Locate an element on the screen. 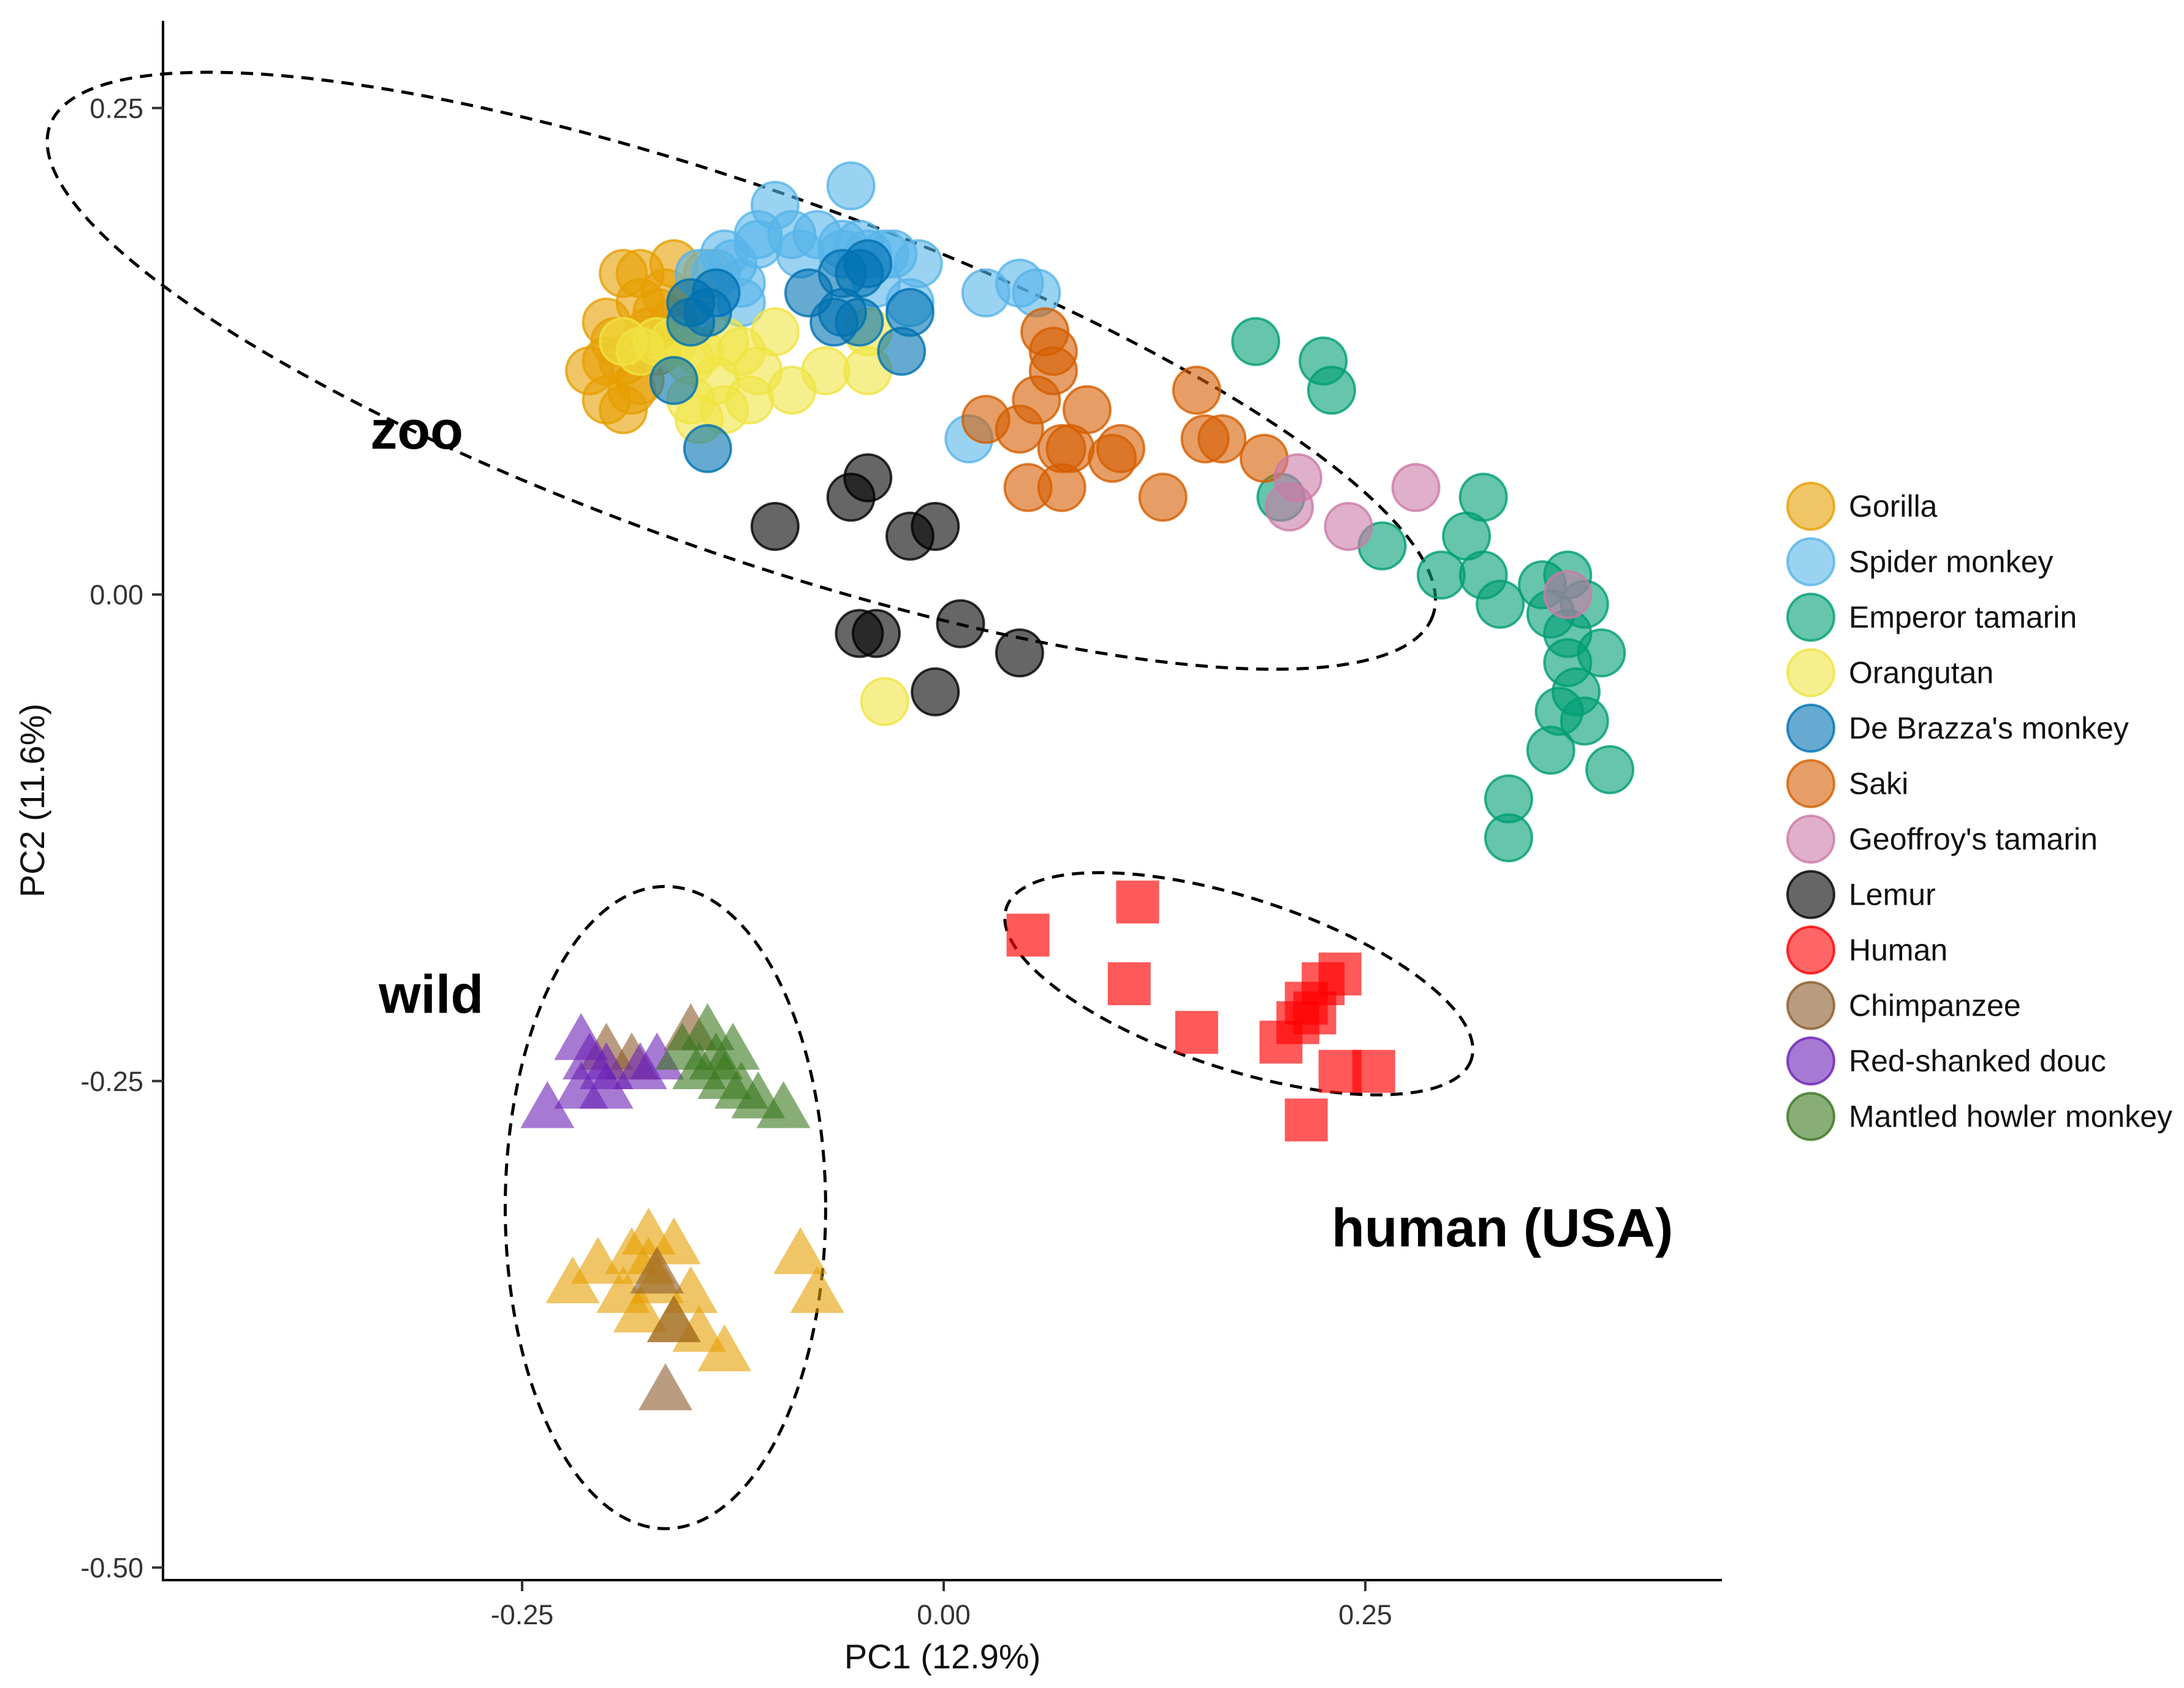 The height and width of the screenshot is (1688, 2184). legend-item-geoffroy-s-tamarin: Geoffroy's tamarin is located at coordinates (1942, 840).